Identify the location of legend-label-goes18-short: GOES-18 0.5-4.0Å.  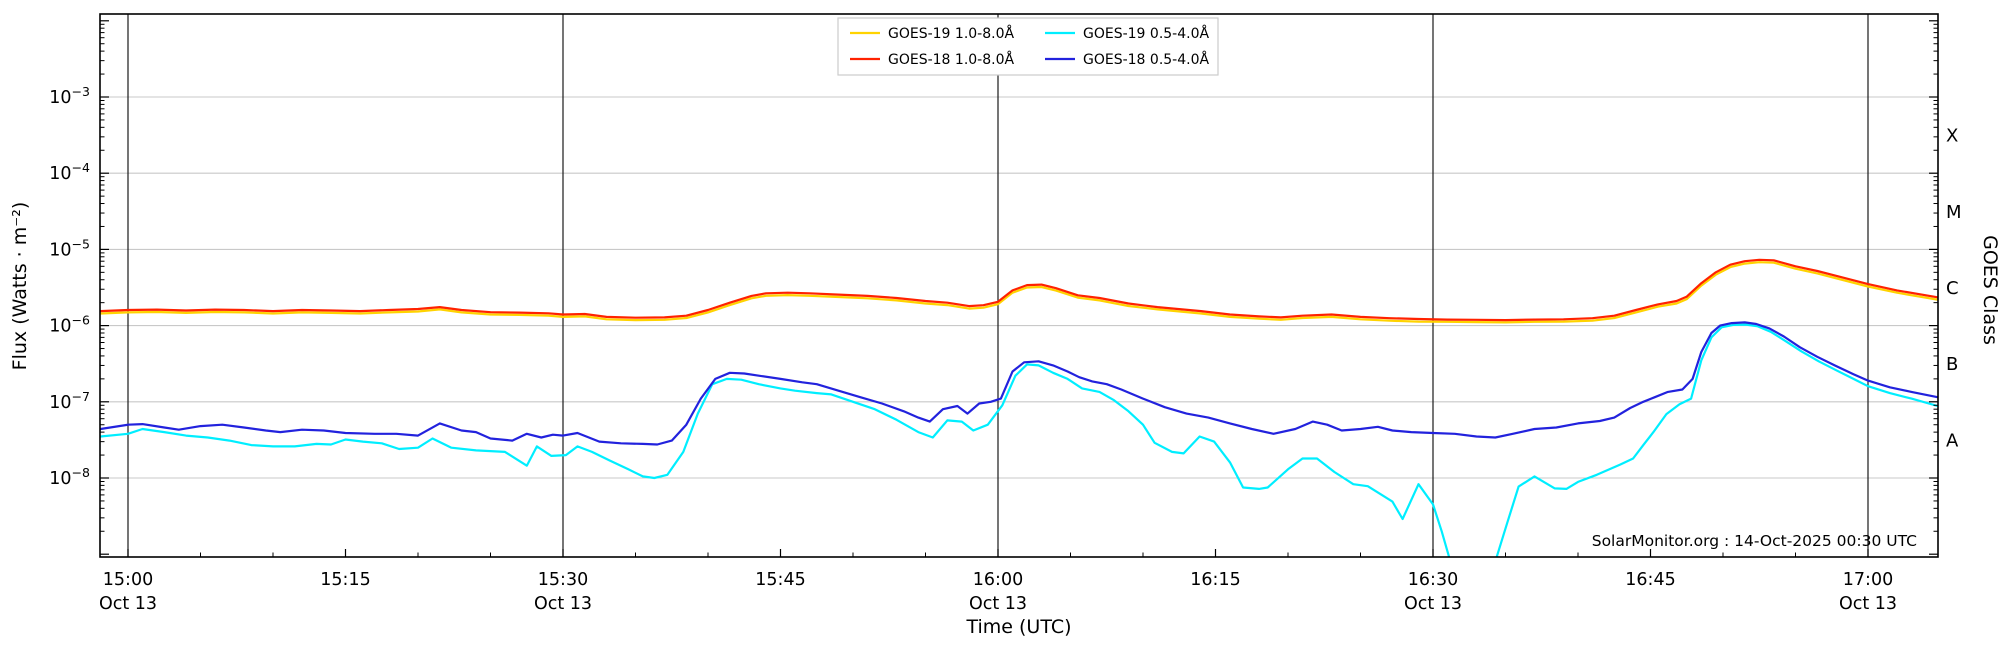
(1146, 59).